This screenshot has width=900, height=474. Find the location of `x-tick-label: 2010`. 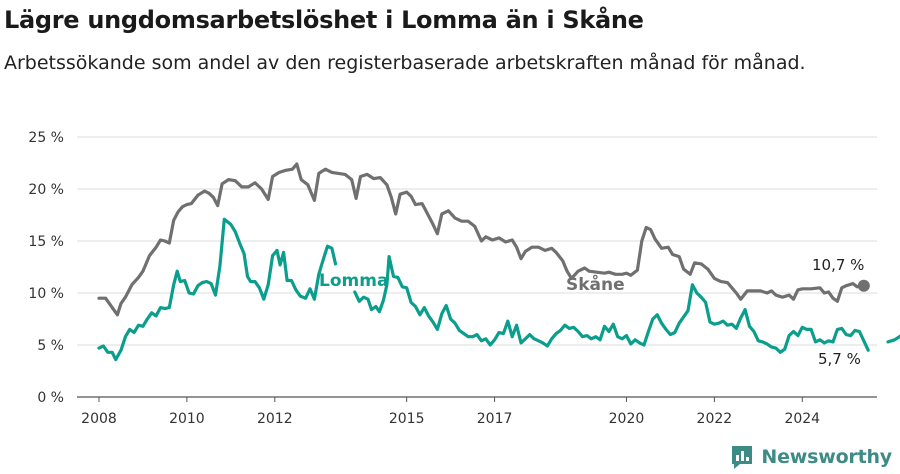

x-tick-label: 2010 is located at coordinates (187, 419).